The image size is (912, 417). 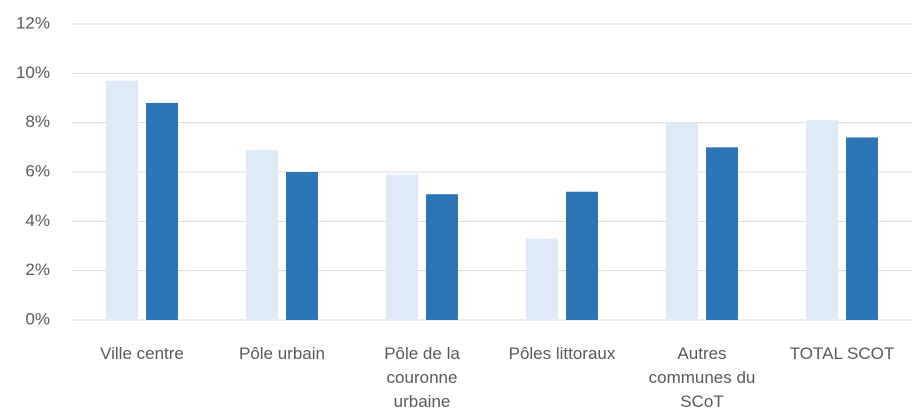 I want to click on y-tick-label: 6%, so click(x=37, y=170).